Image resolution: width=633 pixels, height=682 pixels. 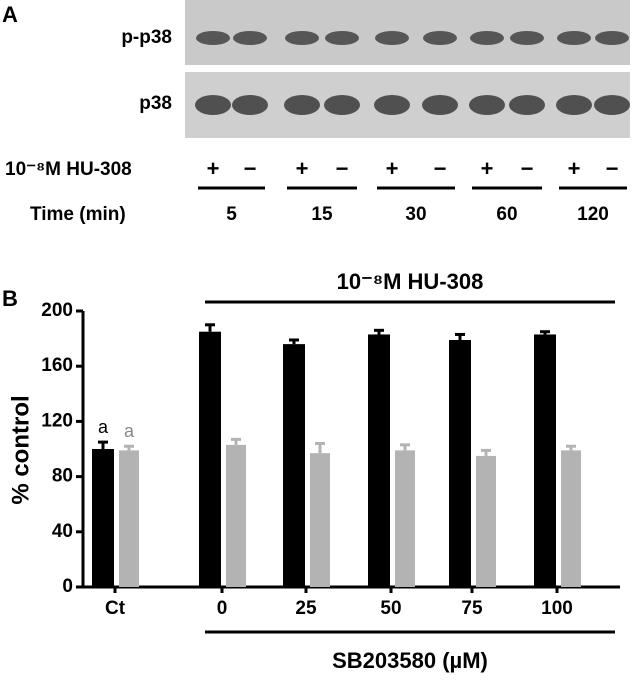 I want to click on time: 30, so click(x=415, y=214).